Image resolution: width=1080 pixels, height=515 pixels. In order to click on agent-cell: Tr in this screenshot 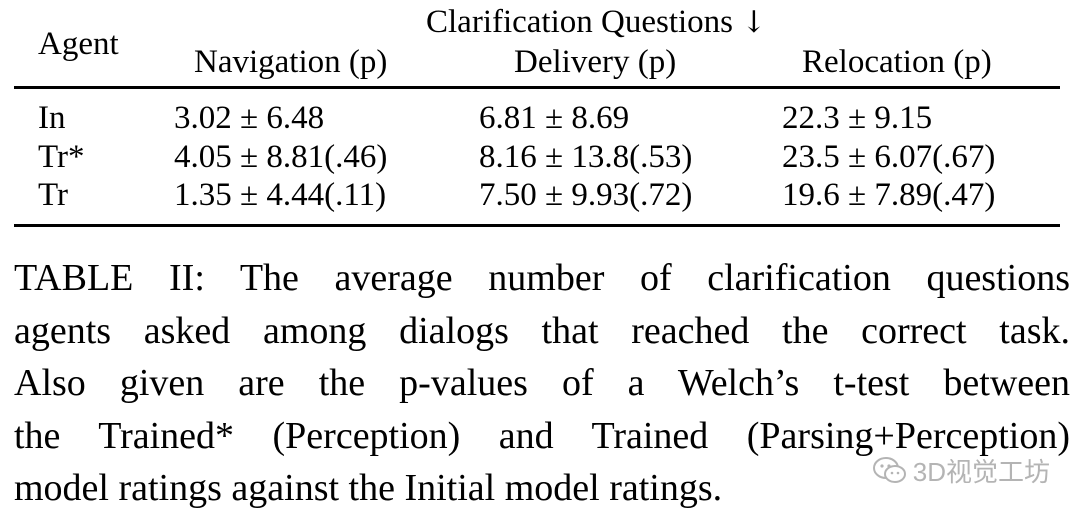, I will do `click(53, 195)`.